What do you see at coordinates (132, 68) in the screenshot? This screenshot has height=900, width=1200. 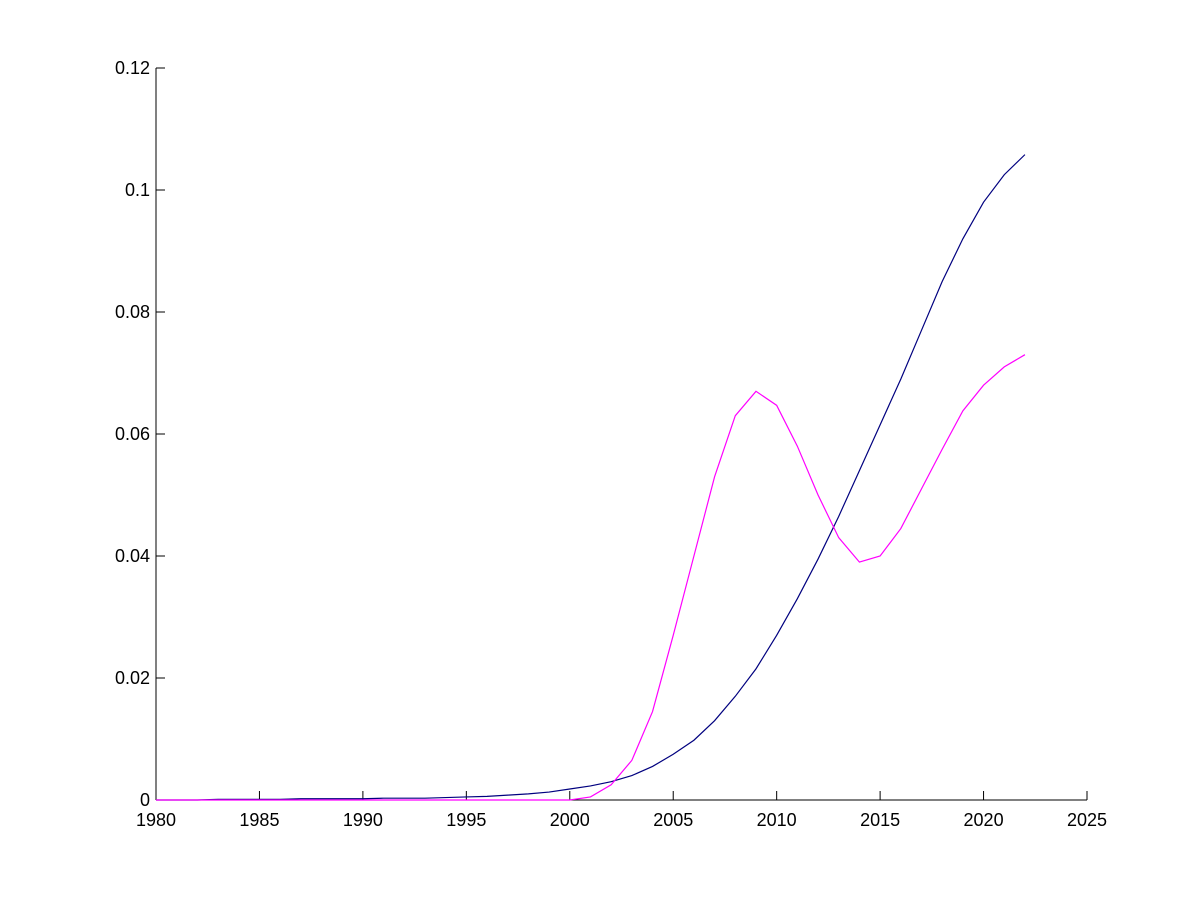 I see `y-tick-label: 0.12` at bounding box center [132, 68].